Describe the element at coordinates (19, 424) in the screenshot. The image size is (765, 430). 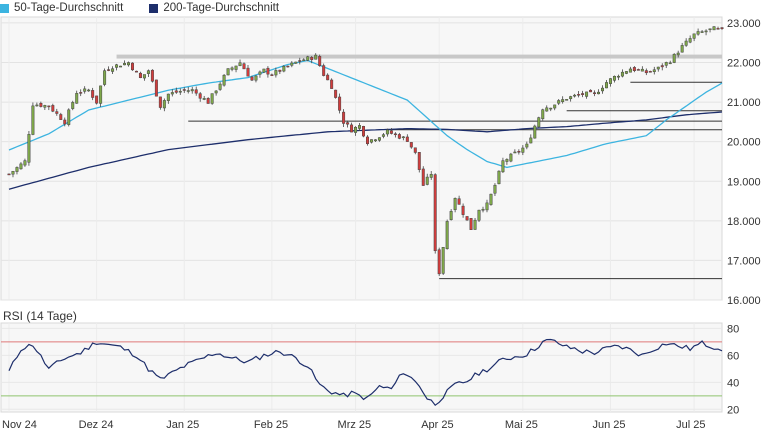
I see `x-tick-label: Nov 24` at that location.